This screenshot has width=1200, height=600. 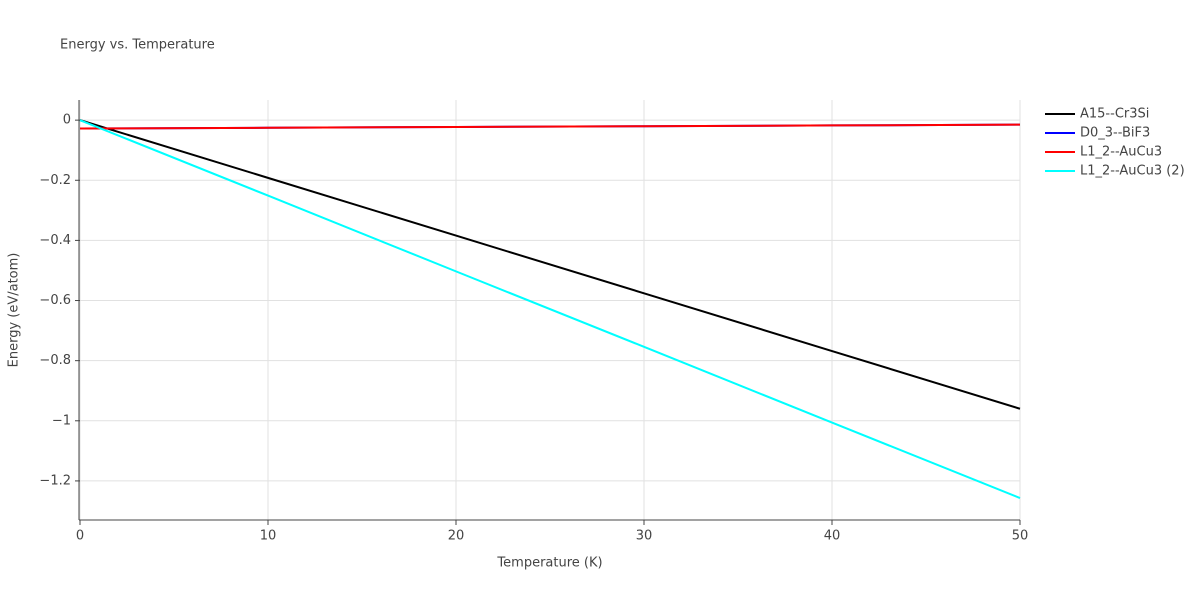 I want to click on x-tick-label: 10, so click(x=268, y=536).